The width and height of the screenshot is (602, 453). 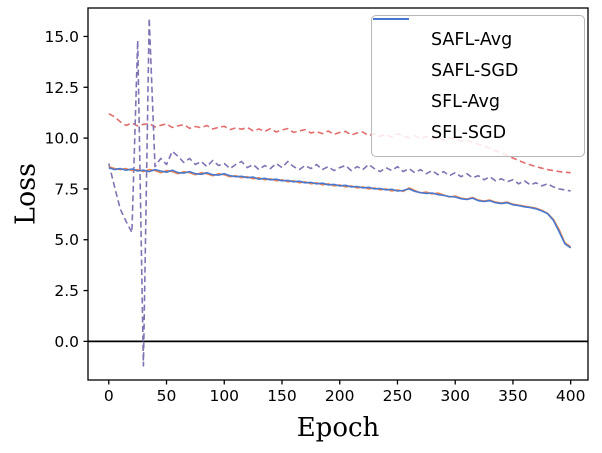 I want to click on legend-line-sample-sfl-sgd, so click(x=396, y=77).